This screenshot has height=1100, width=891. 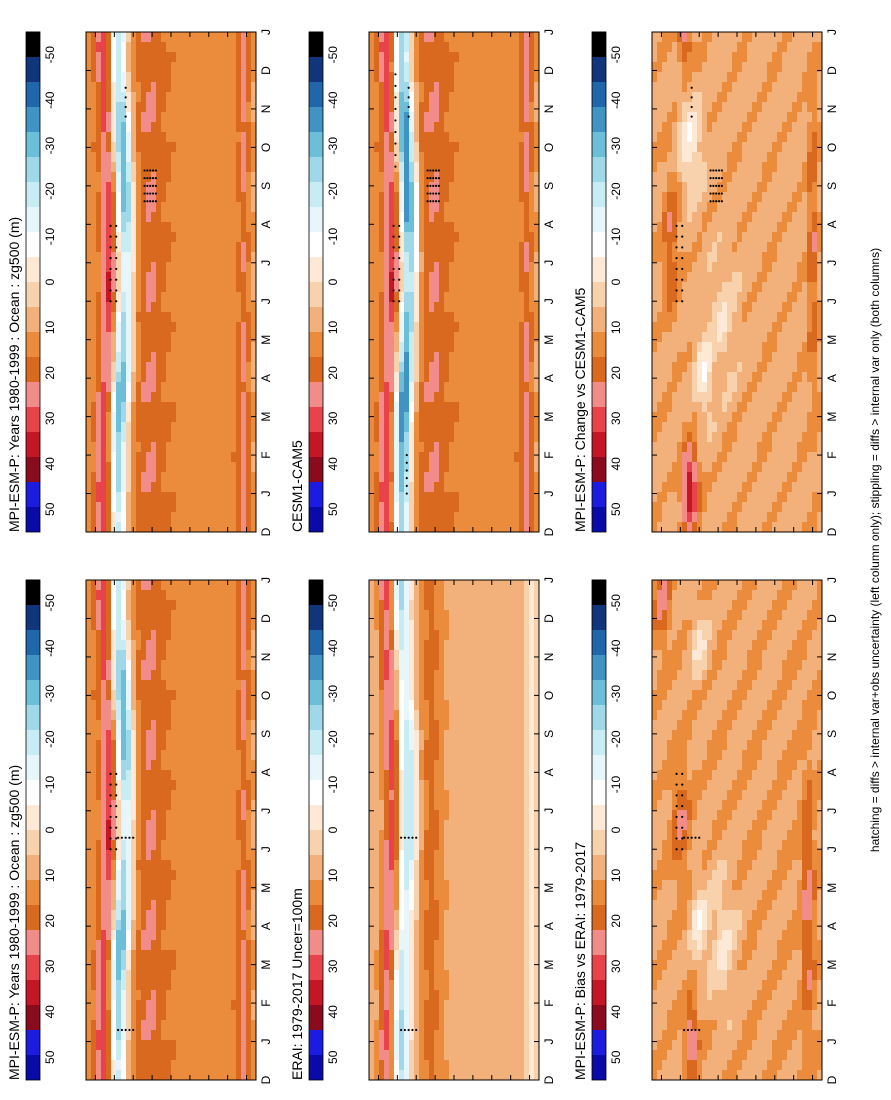 What do you see at coordinates (333, 785) in the screenshot?
I see `colorbar-tick-label: -10` at bounding box center [333, 785].